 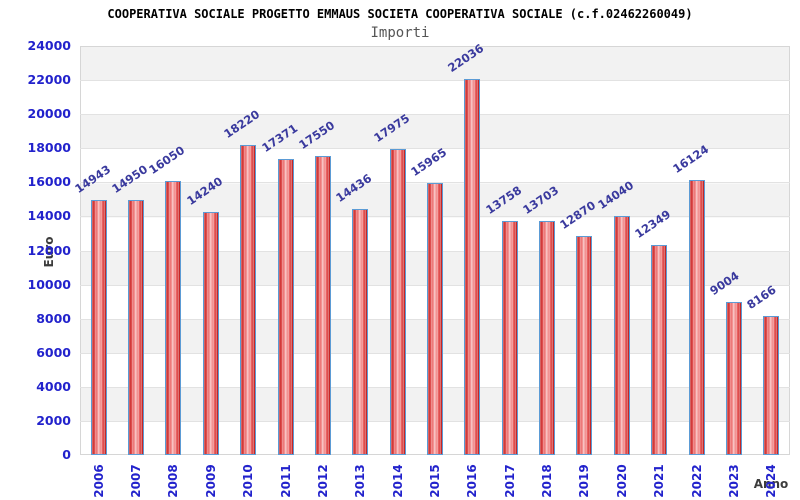 What do you see at coordinates (53, 318) in the screenshot?
I see `y-tick-label: 8000` at bounding box center [53, 318].